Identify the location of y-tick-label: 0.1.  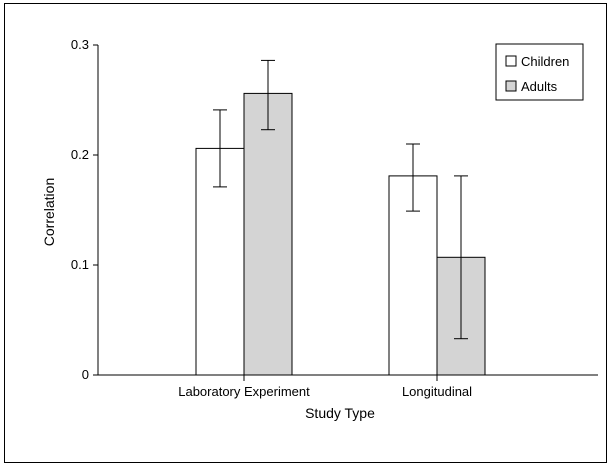
(80, 264).